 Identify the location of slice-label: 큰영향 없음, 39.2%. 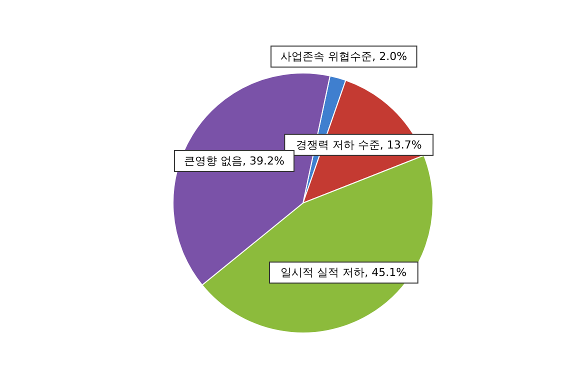
(234, 161).